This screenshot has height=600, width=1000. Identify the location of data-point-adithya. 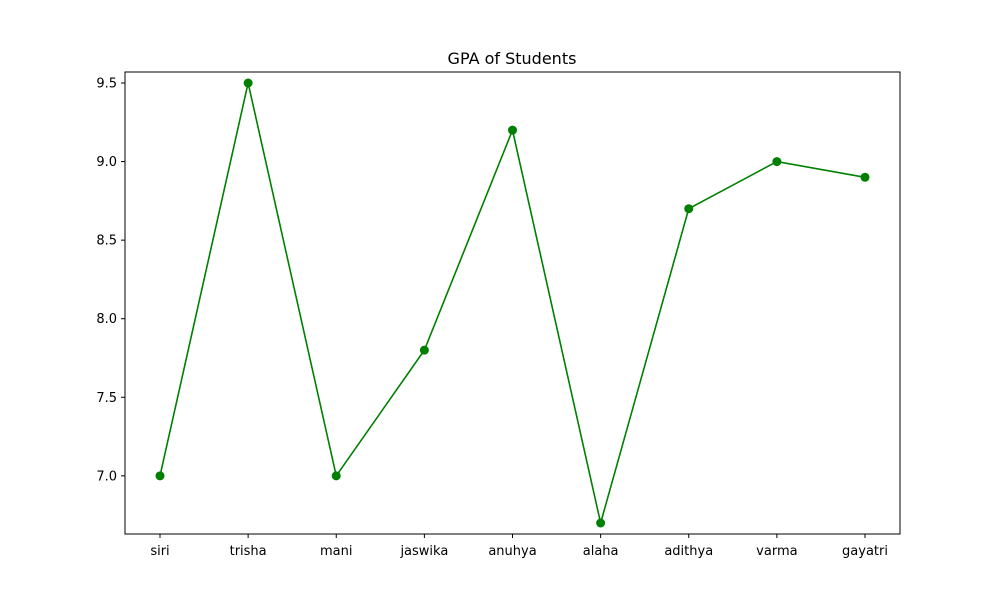
(689, 209).